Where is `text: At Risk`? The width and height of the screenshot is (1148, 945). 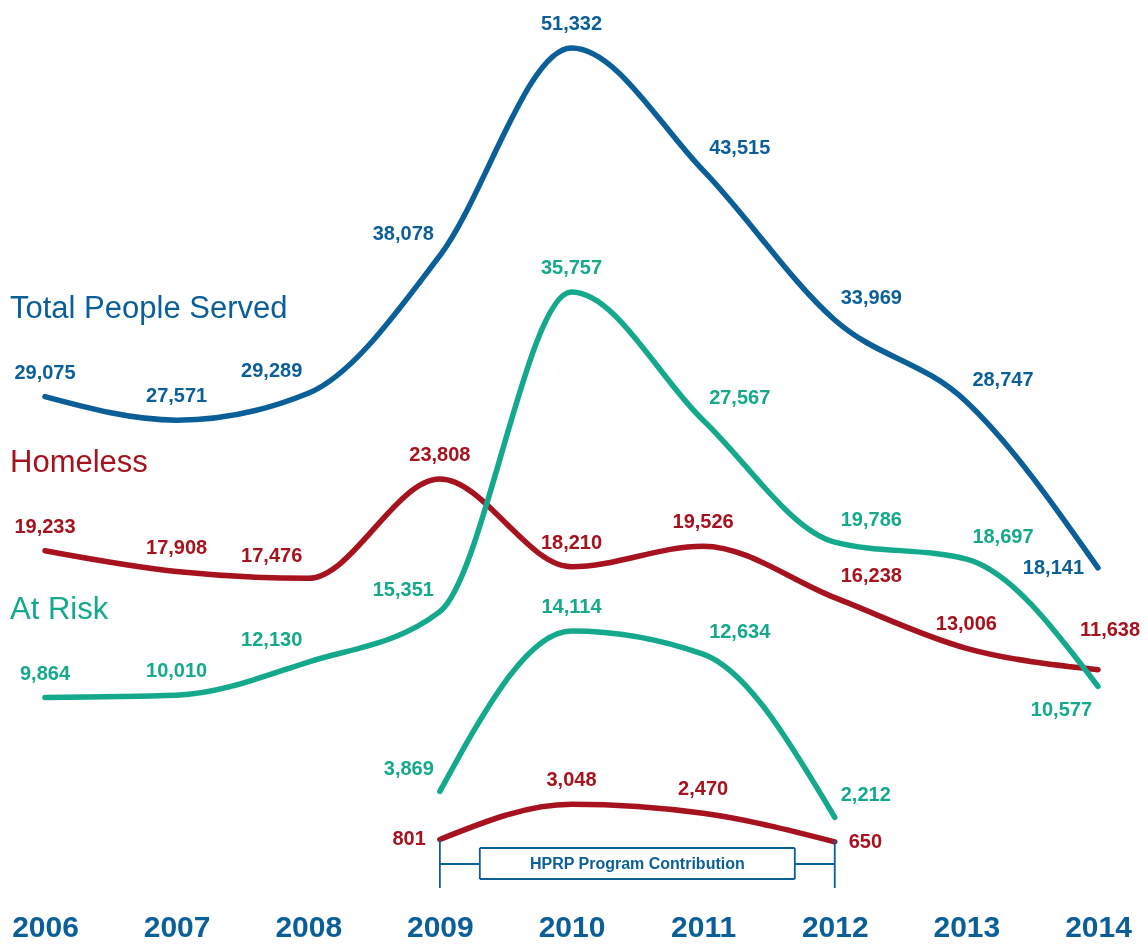
text: At Risk is located at coordinates (59, 608).